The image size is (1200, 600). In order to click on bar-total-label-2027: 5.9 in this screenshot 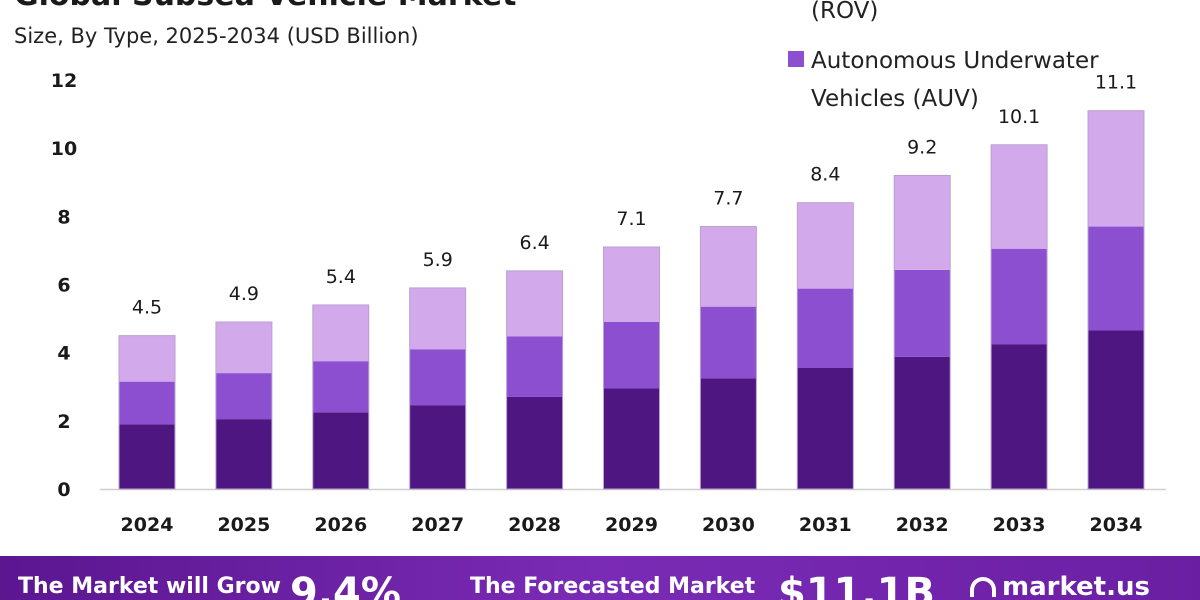, I will do `click(438, 260)`.